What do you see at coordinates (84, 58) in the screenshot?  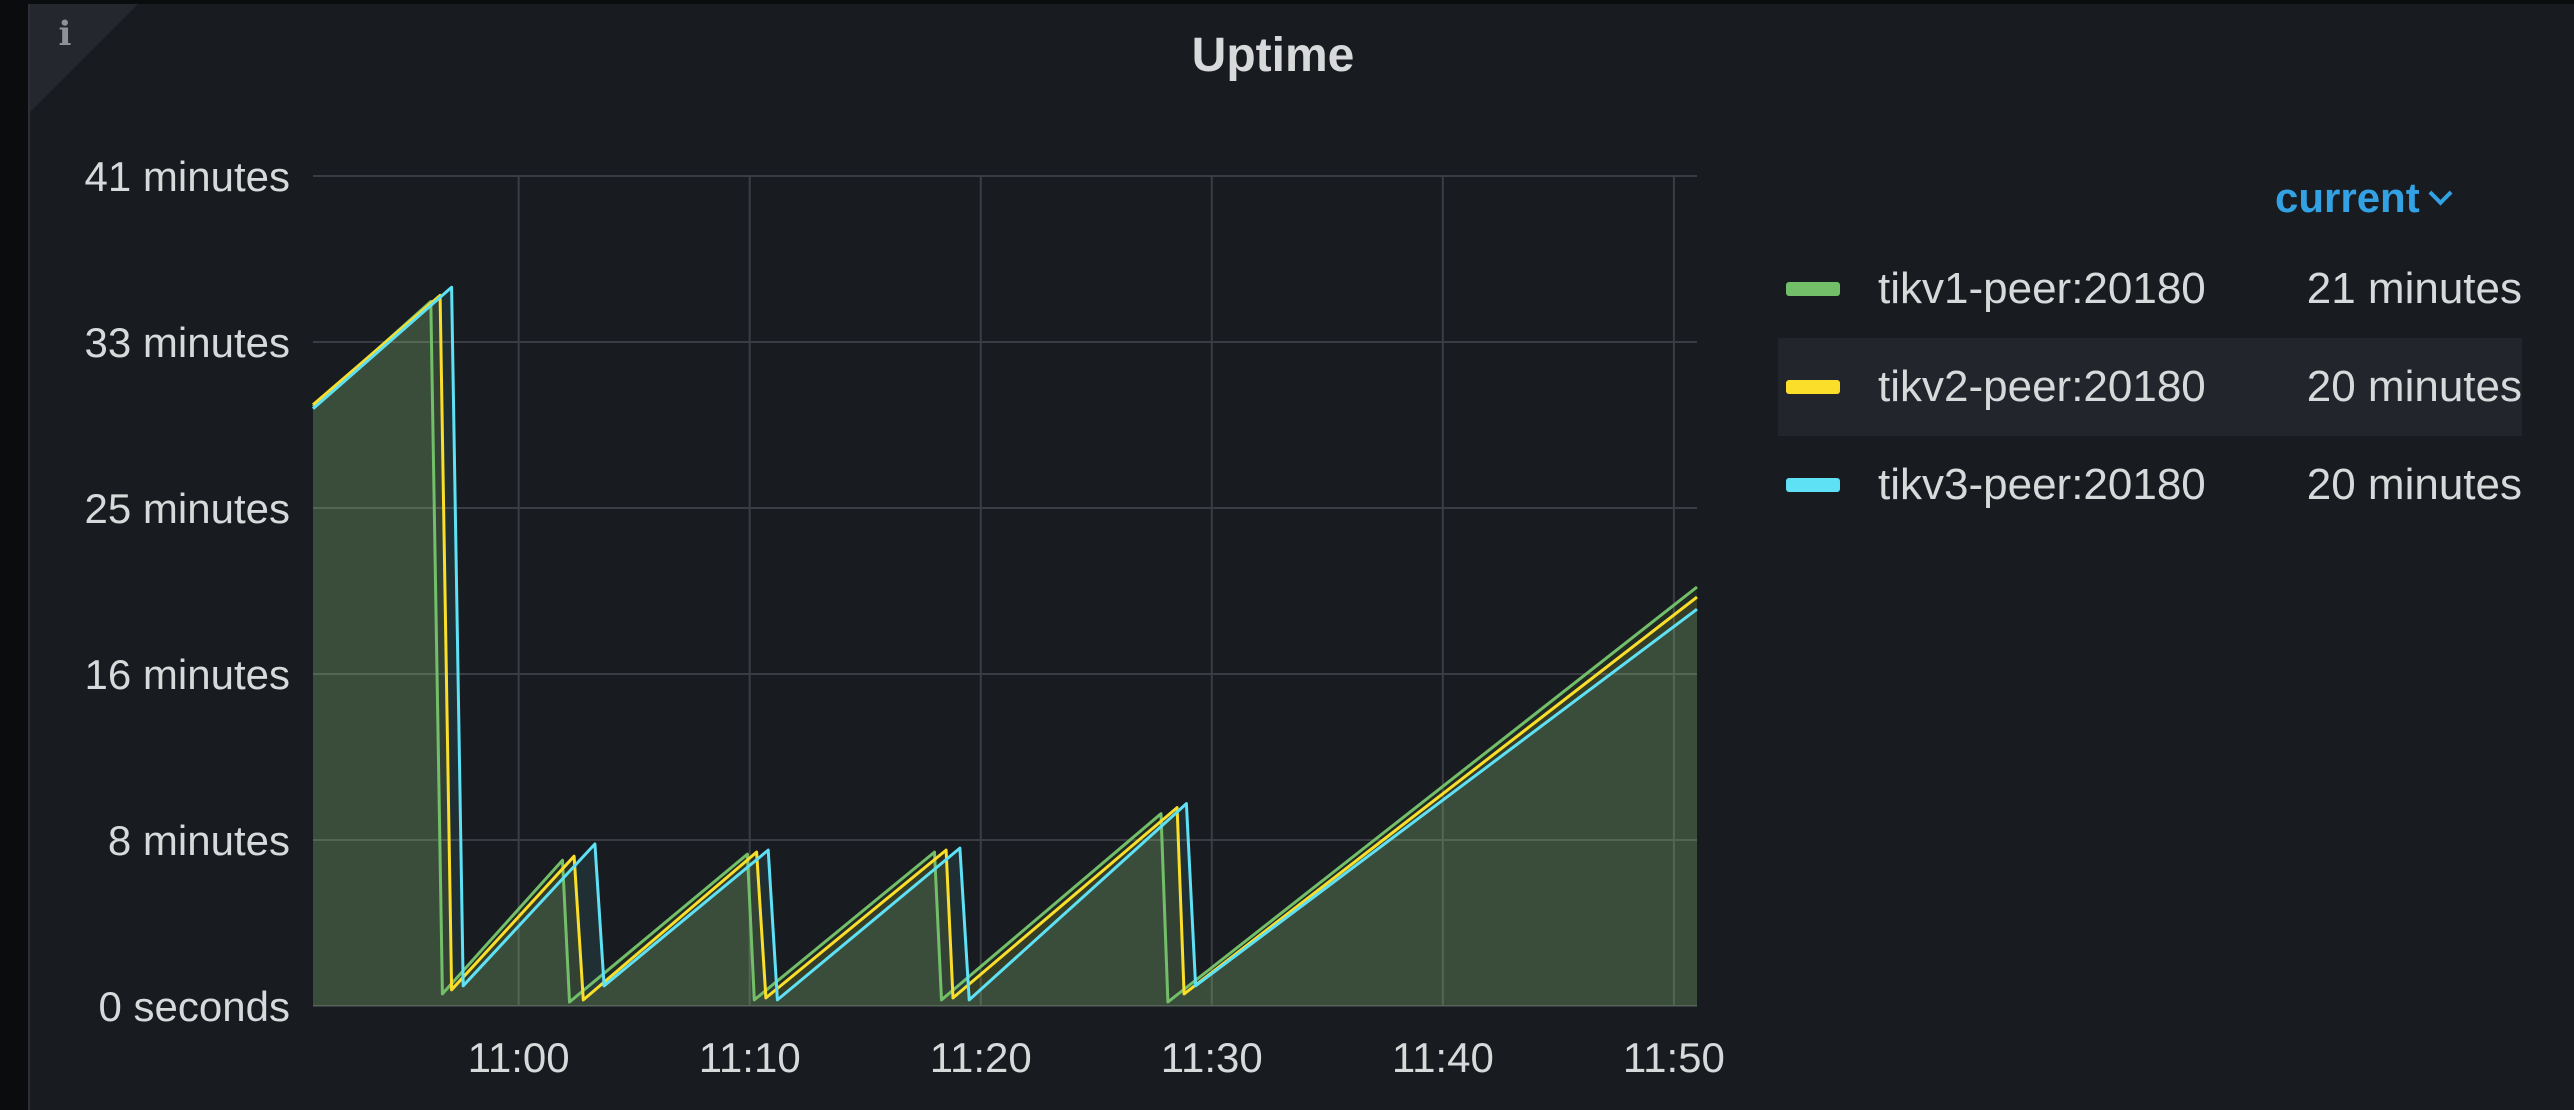 I see `info-corner` at bounding box center [84, 58].